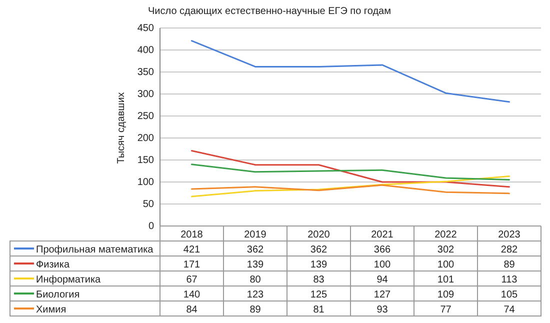 The height and width of the screenshot is (323, 550). What do you see at coordinates (58, 295) in the screenshot?
I see `legend-label: Биология` at bounding box center [58, 295].